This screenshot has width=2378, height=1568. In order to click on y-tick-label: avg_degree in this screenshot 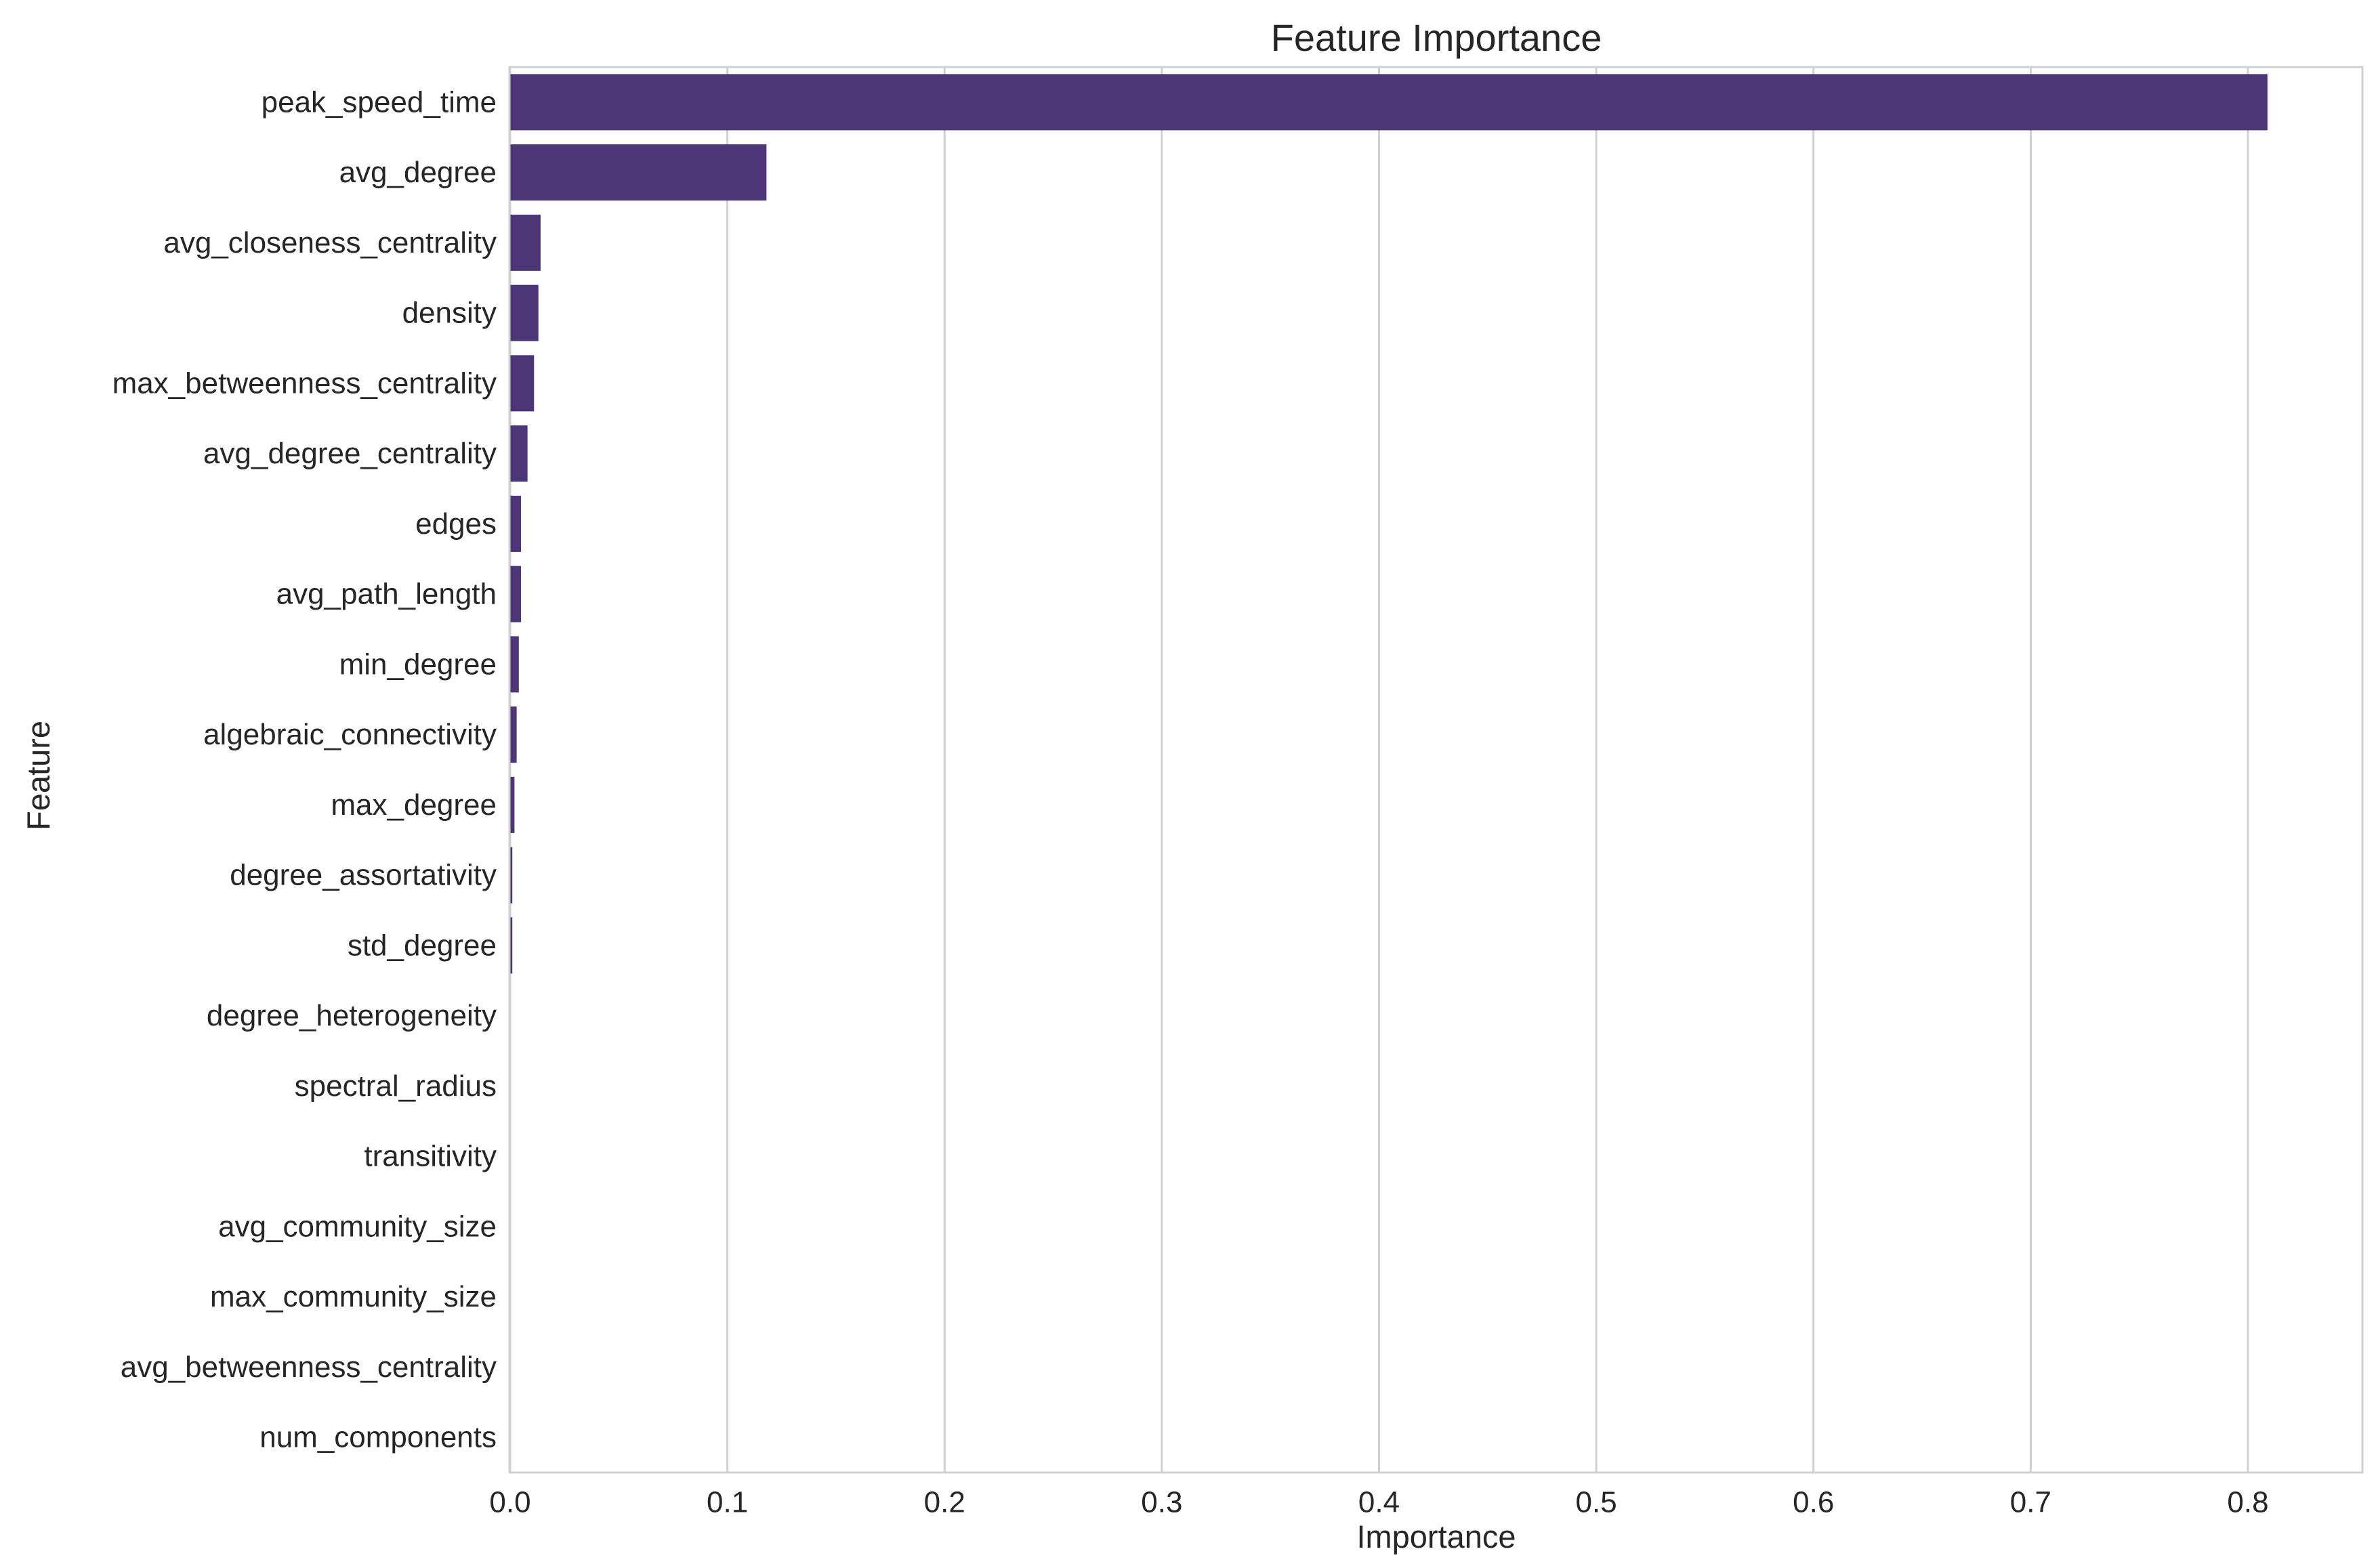, I will do `click(418, 172)`.